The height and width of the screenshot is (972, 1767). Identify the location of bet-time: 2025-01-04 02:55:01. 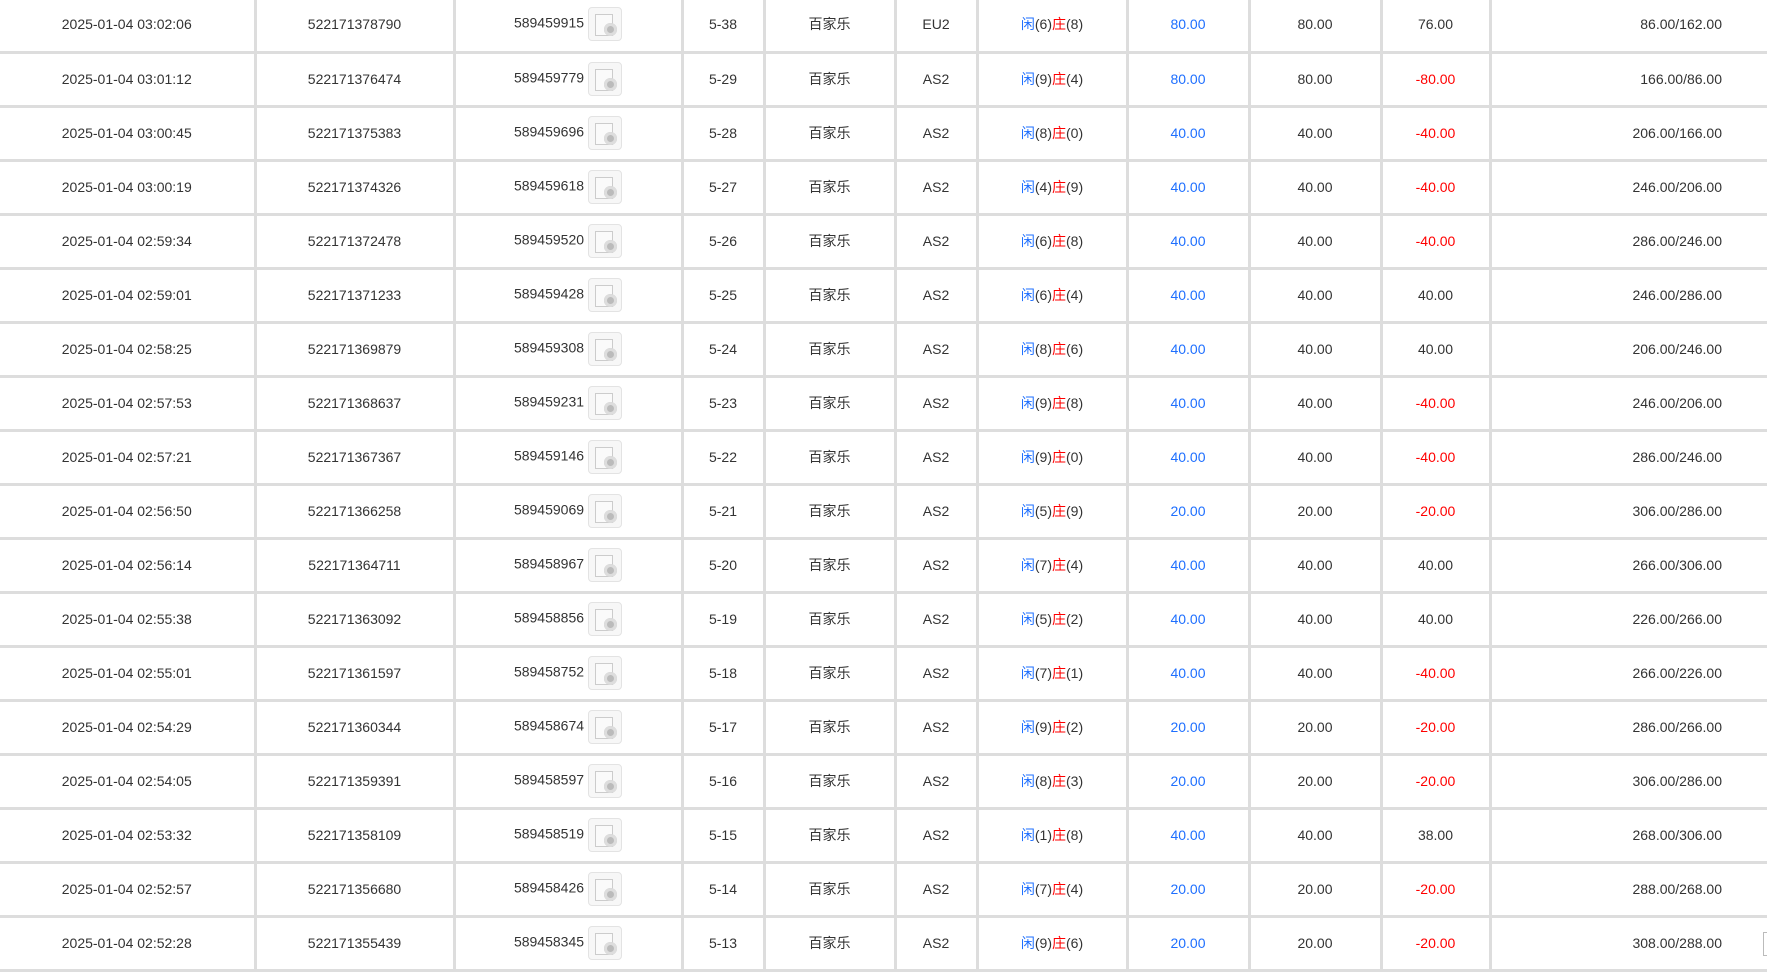
(126, 673).